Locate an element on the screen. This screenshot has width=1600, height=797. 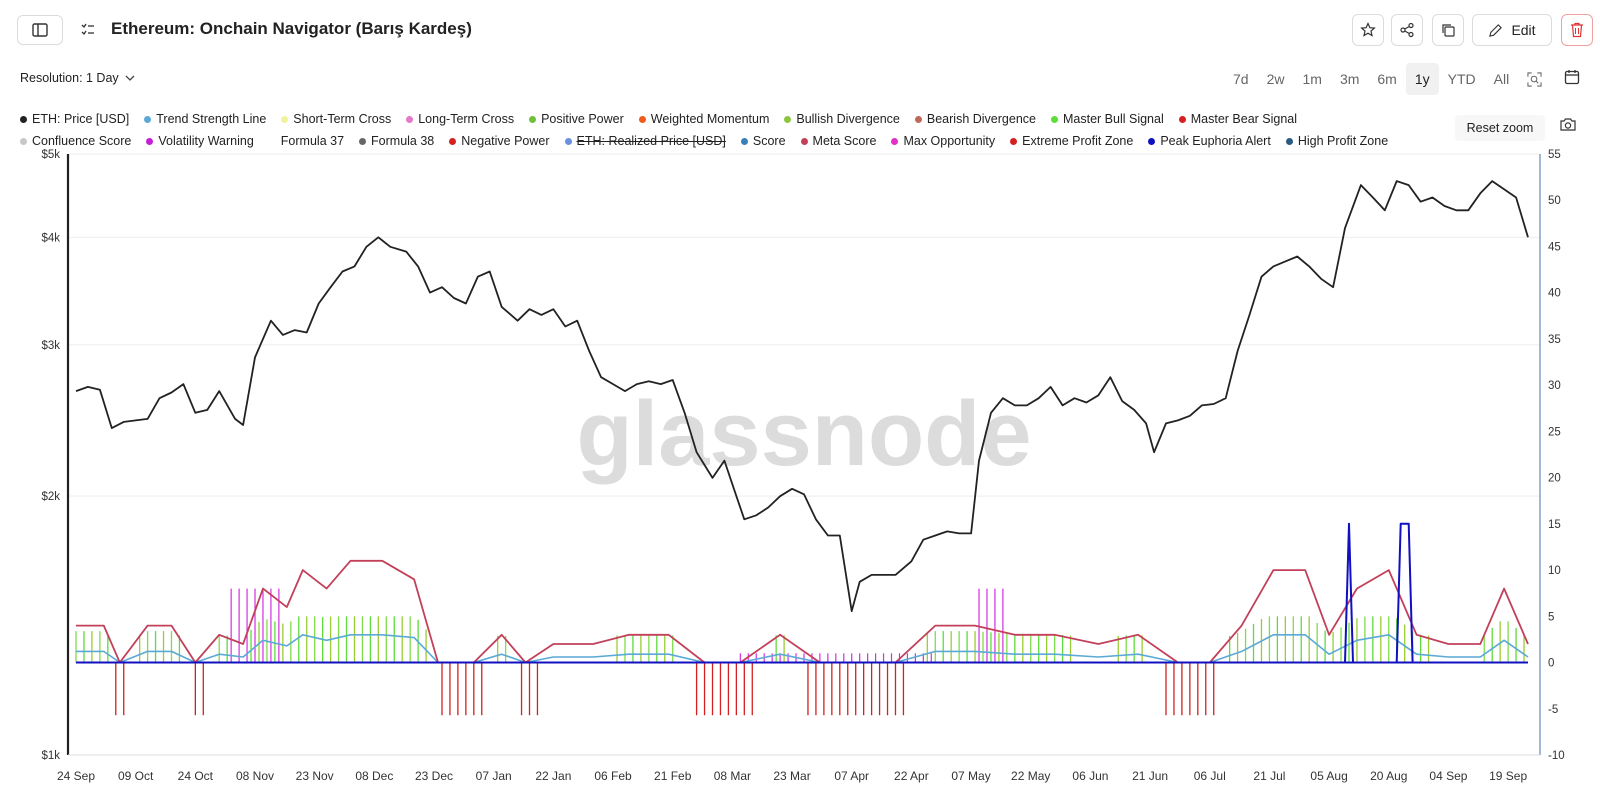
range-3m: 3m is located at coordinates (1349, 79).